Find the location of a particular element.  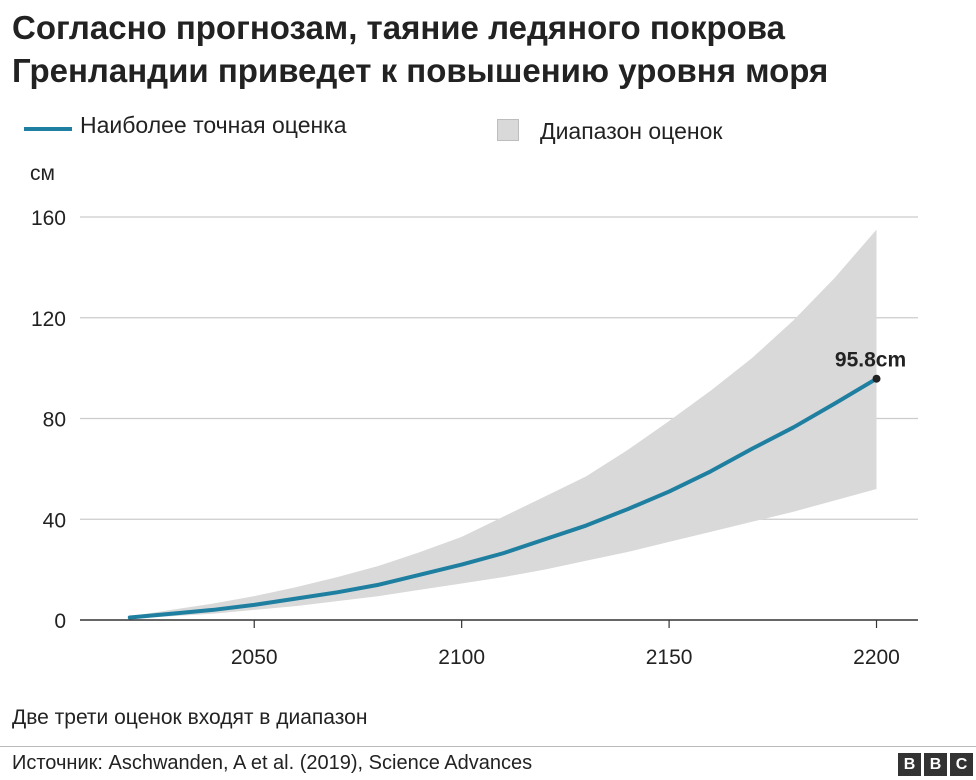

y-tick-label: 40 is located at coordinates (54, 520).